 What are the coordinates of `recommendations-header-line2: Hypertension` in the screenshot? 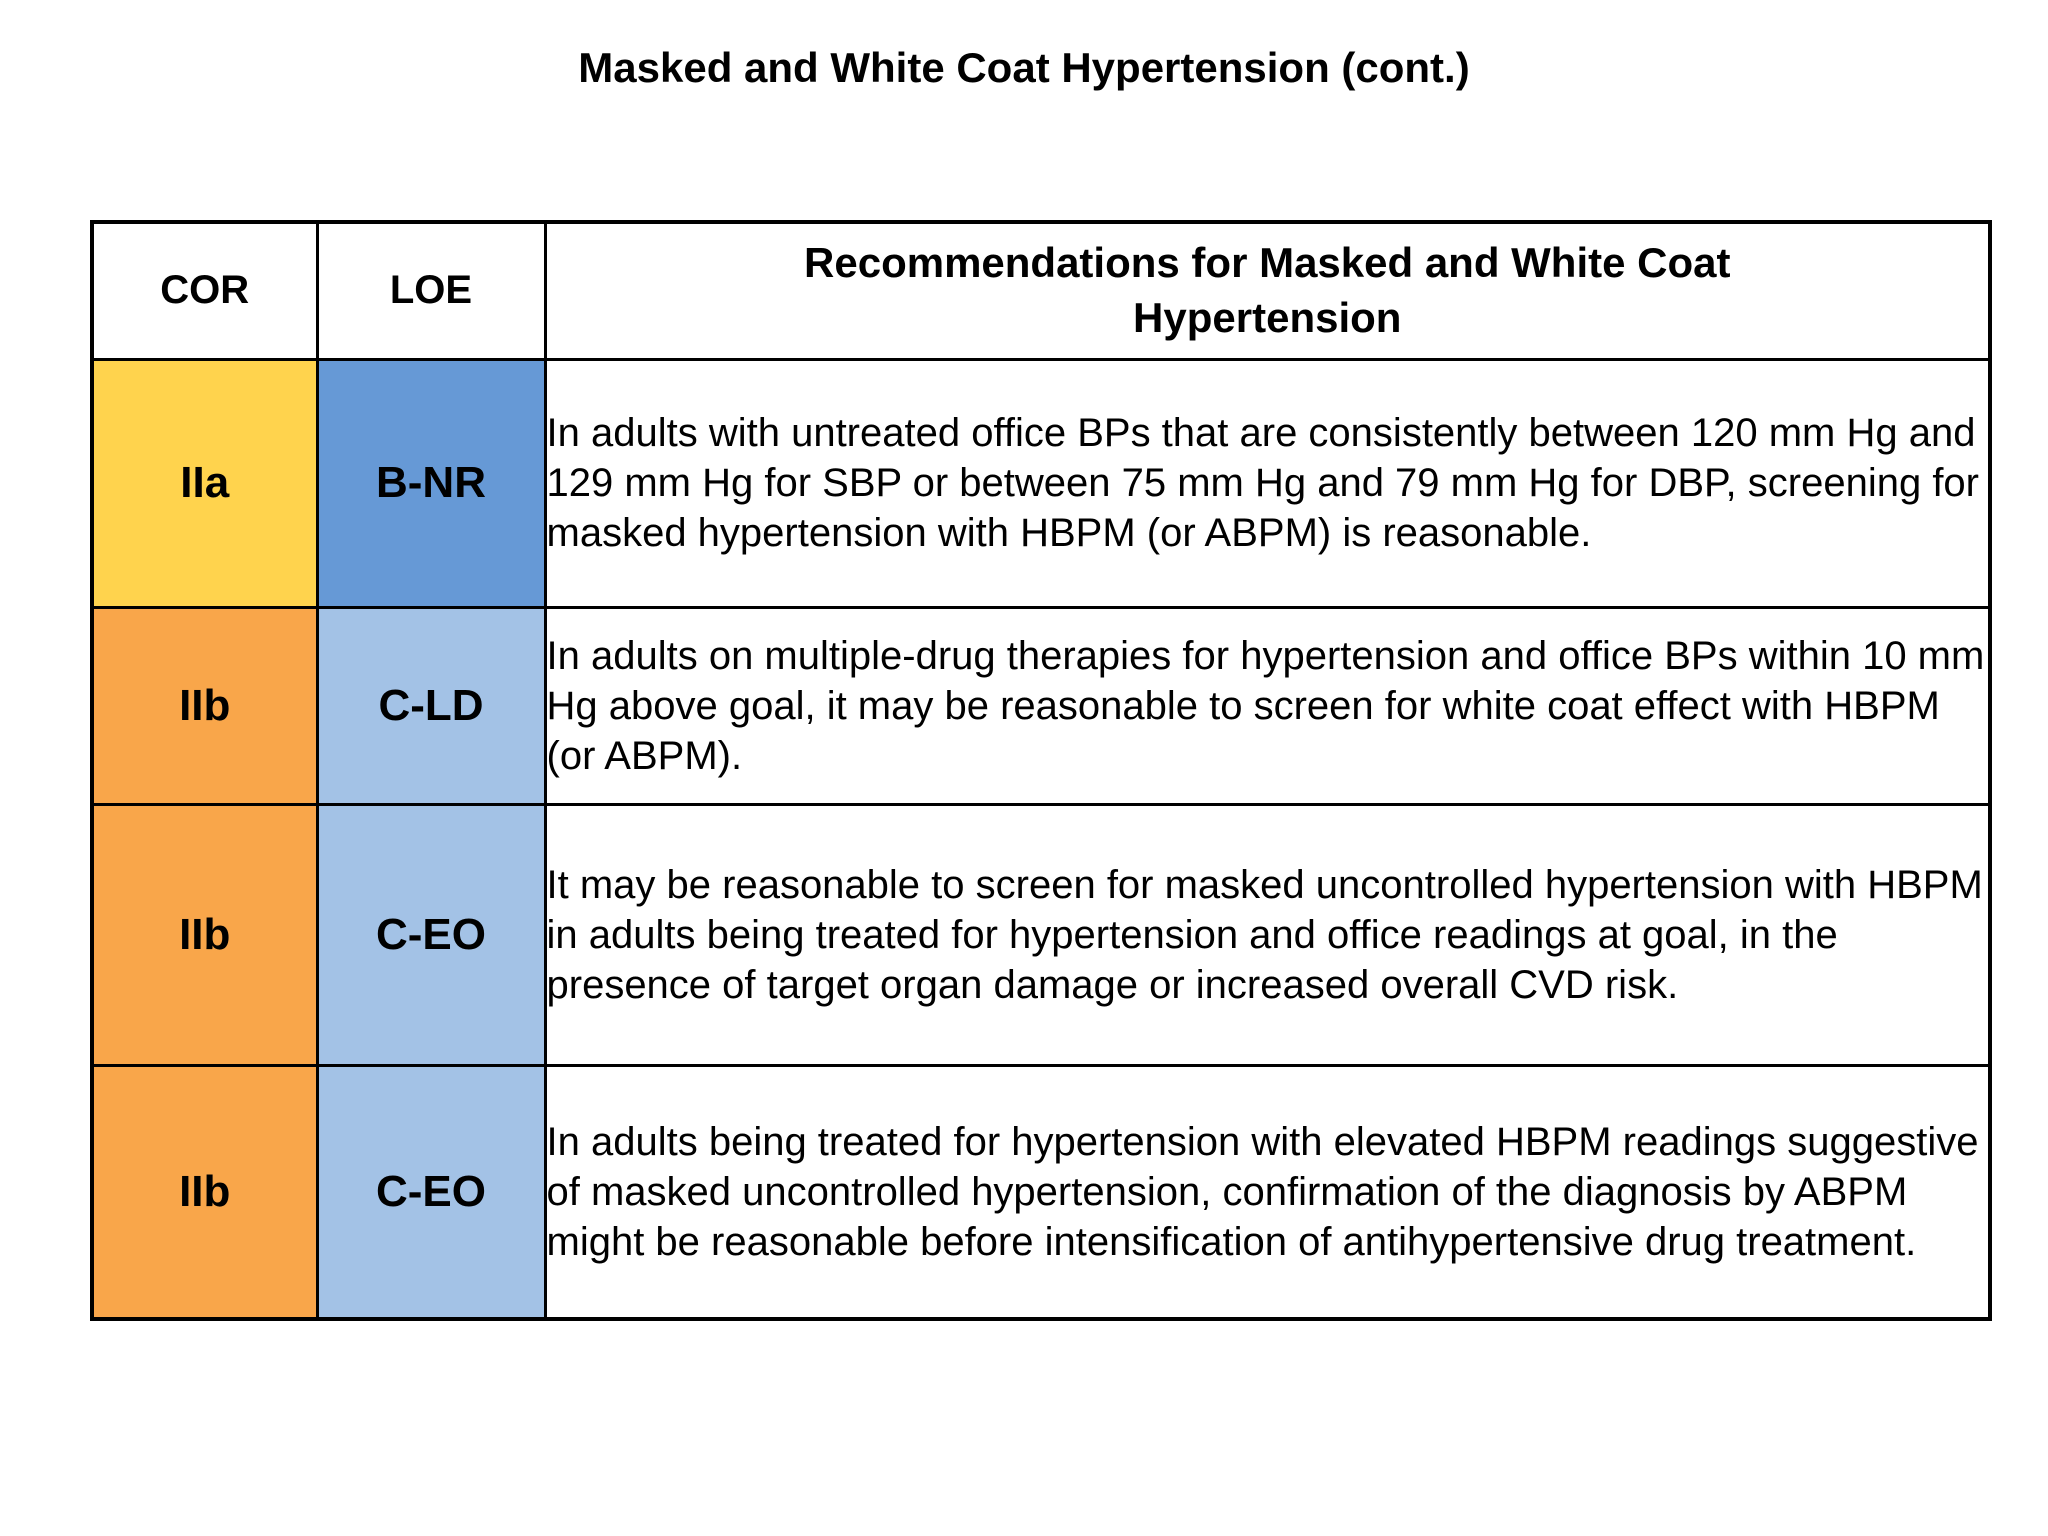 It's located at (1267, 317).